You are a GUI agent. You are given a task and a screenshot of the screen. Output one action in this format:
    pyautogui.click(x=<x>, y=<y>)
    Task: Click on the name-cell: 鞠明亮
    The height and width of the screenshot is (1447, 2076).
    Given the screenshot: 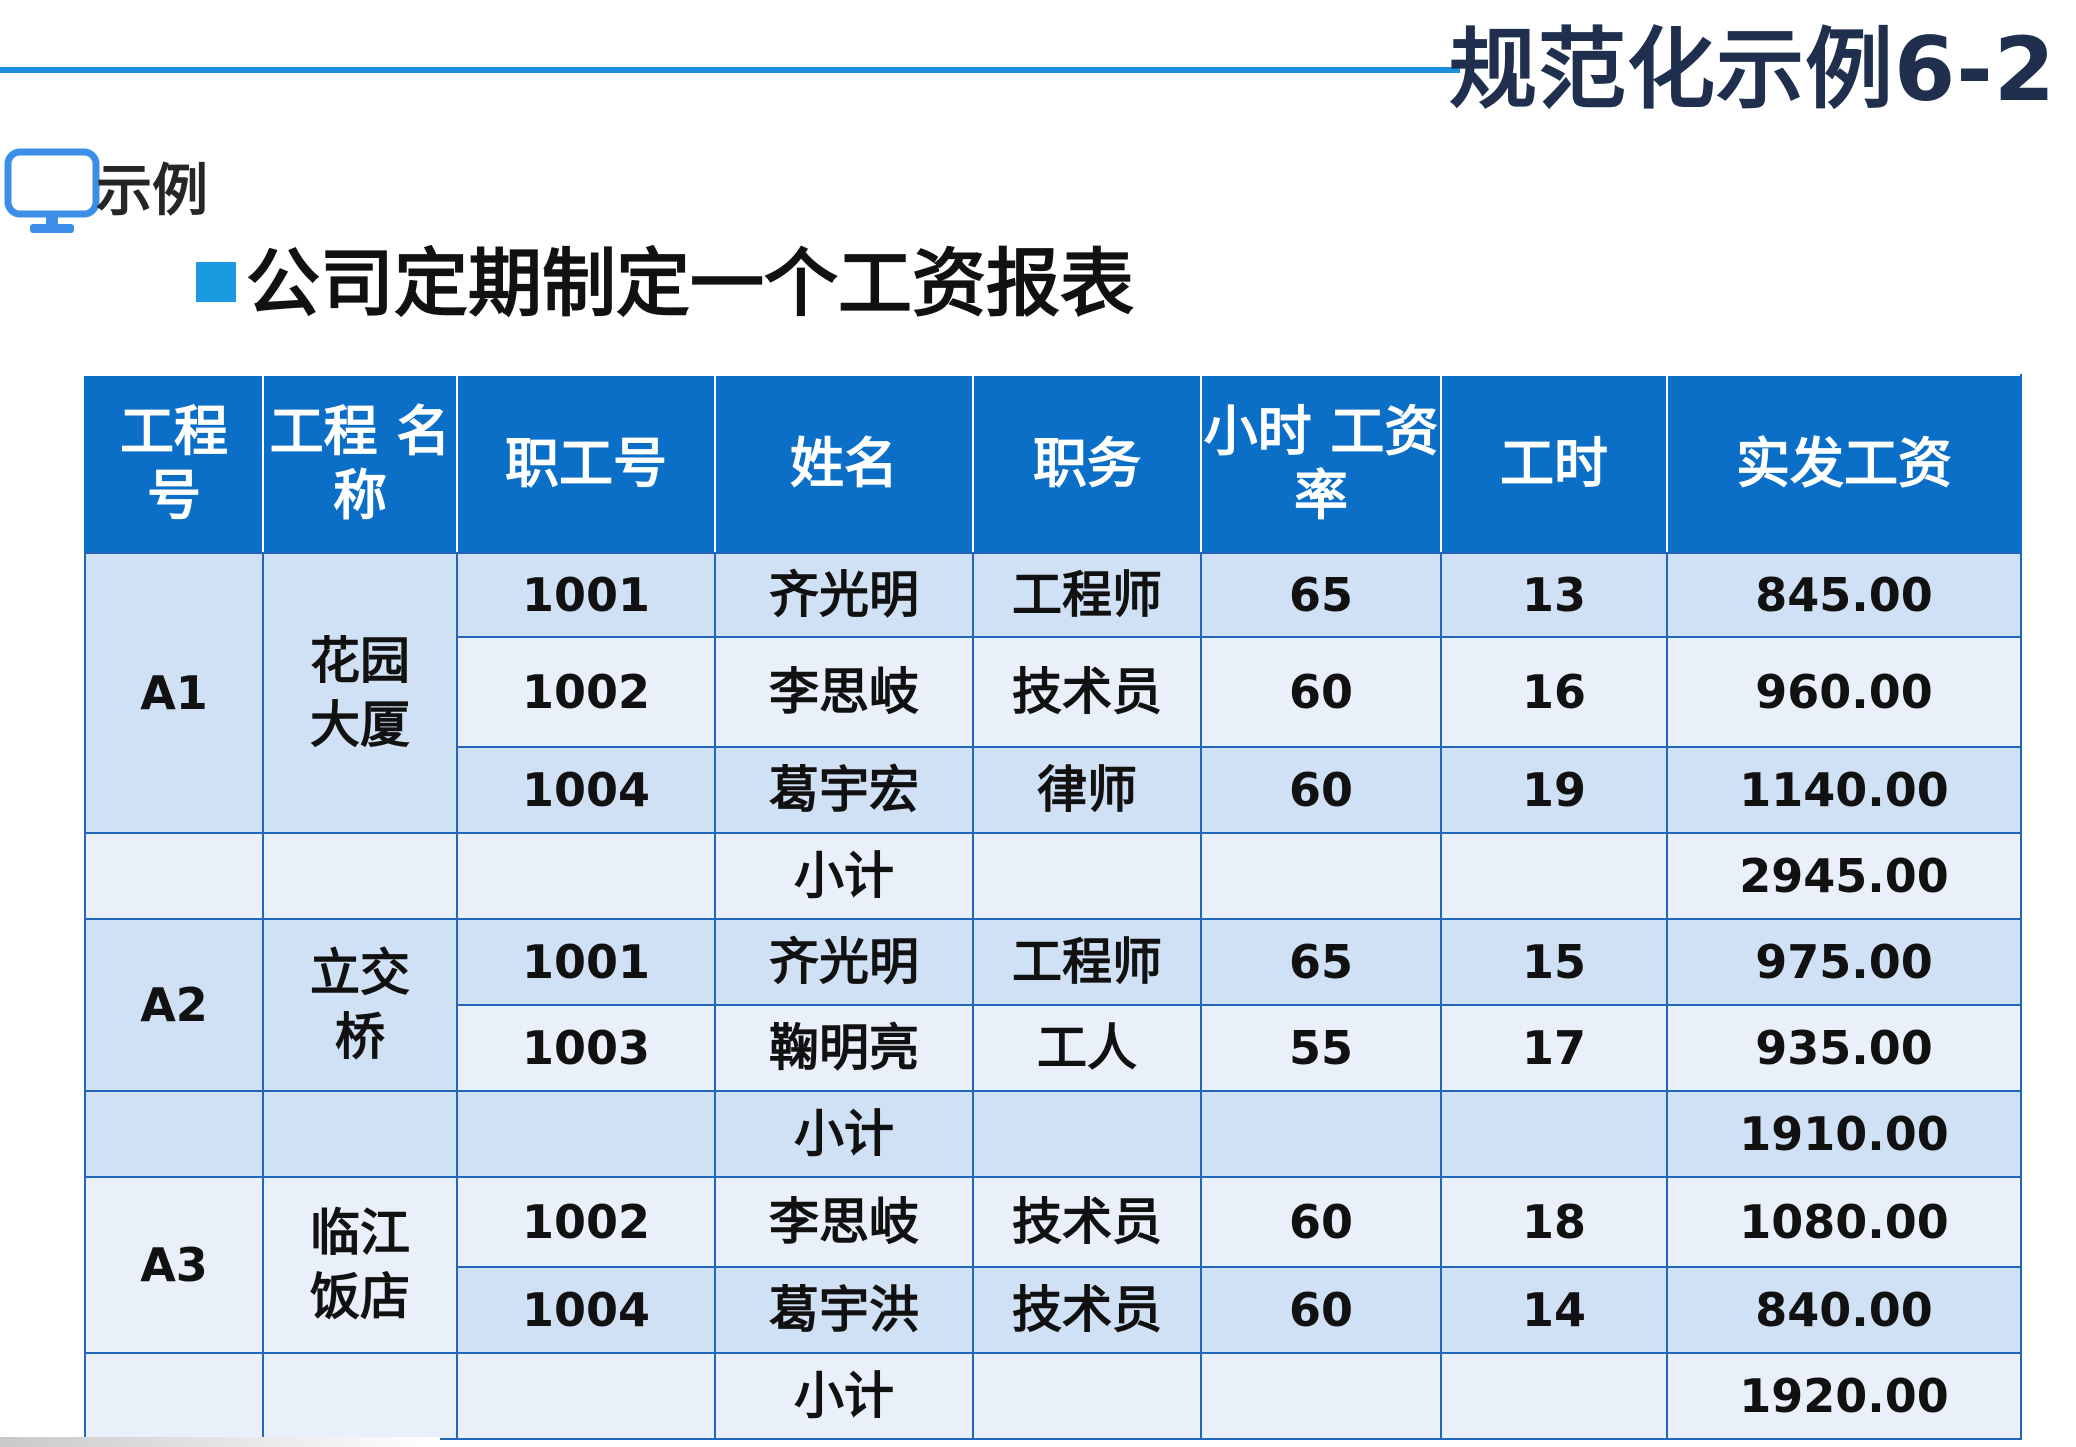 What is the action you would take?
    pyautogui.click(x=844, y=1048)
    